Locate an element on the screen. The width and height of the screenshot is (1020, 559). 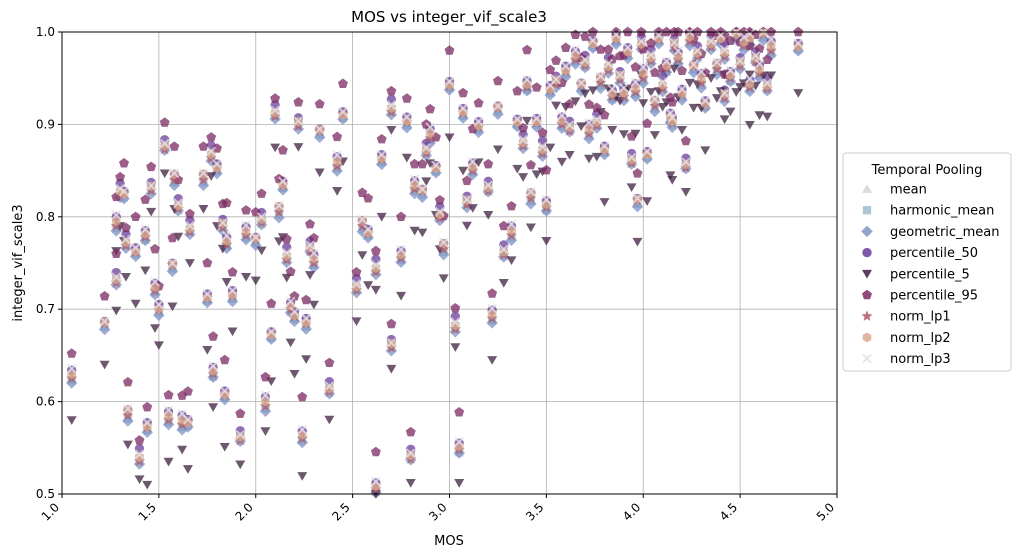
x-axis-label: MOS is located at coordinates (449, 541).